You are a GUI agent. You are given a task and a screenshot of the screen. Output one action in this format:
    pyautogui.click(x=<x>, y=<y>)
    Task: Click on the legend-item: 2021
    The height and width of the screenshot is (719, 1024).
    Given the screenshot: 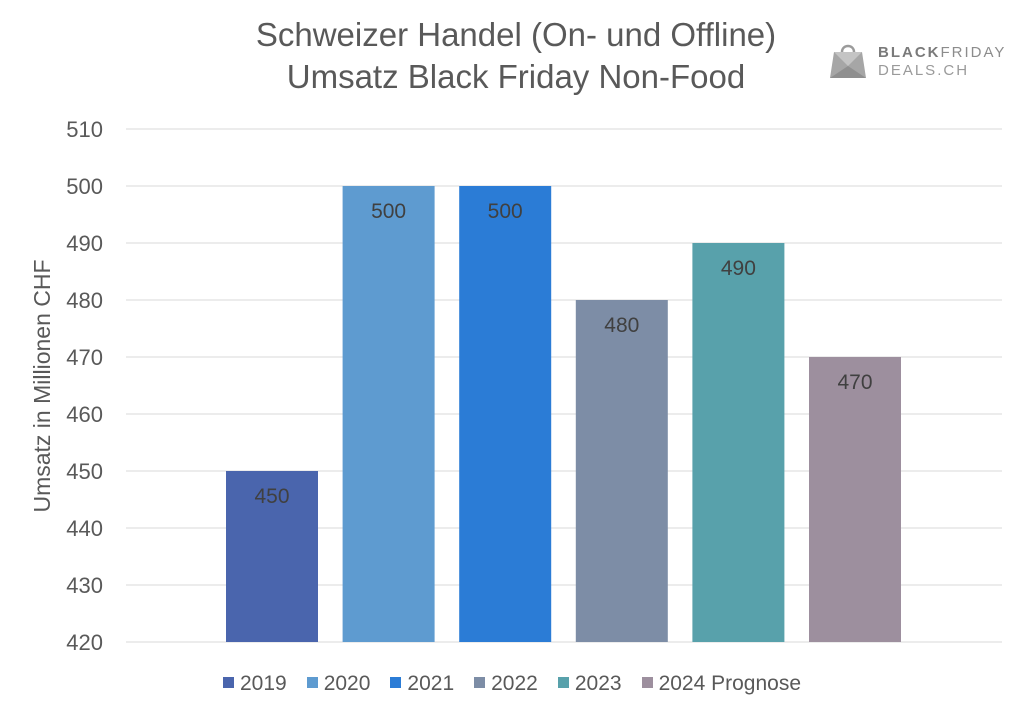 What is the action you would take?
    pyautogui.click(x=422, y=684)
    